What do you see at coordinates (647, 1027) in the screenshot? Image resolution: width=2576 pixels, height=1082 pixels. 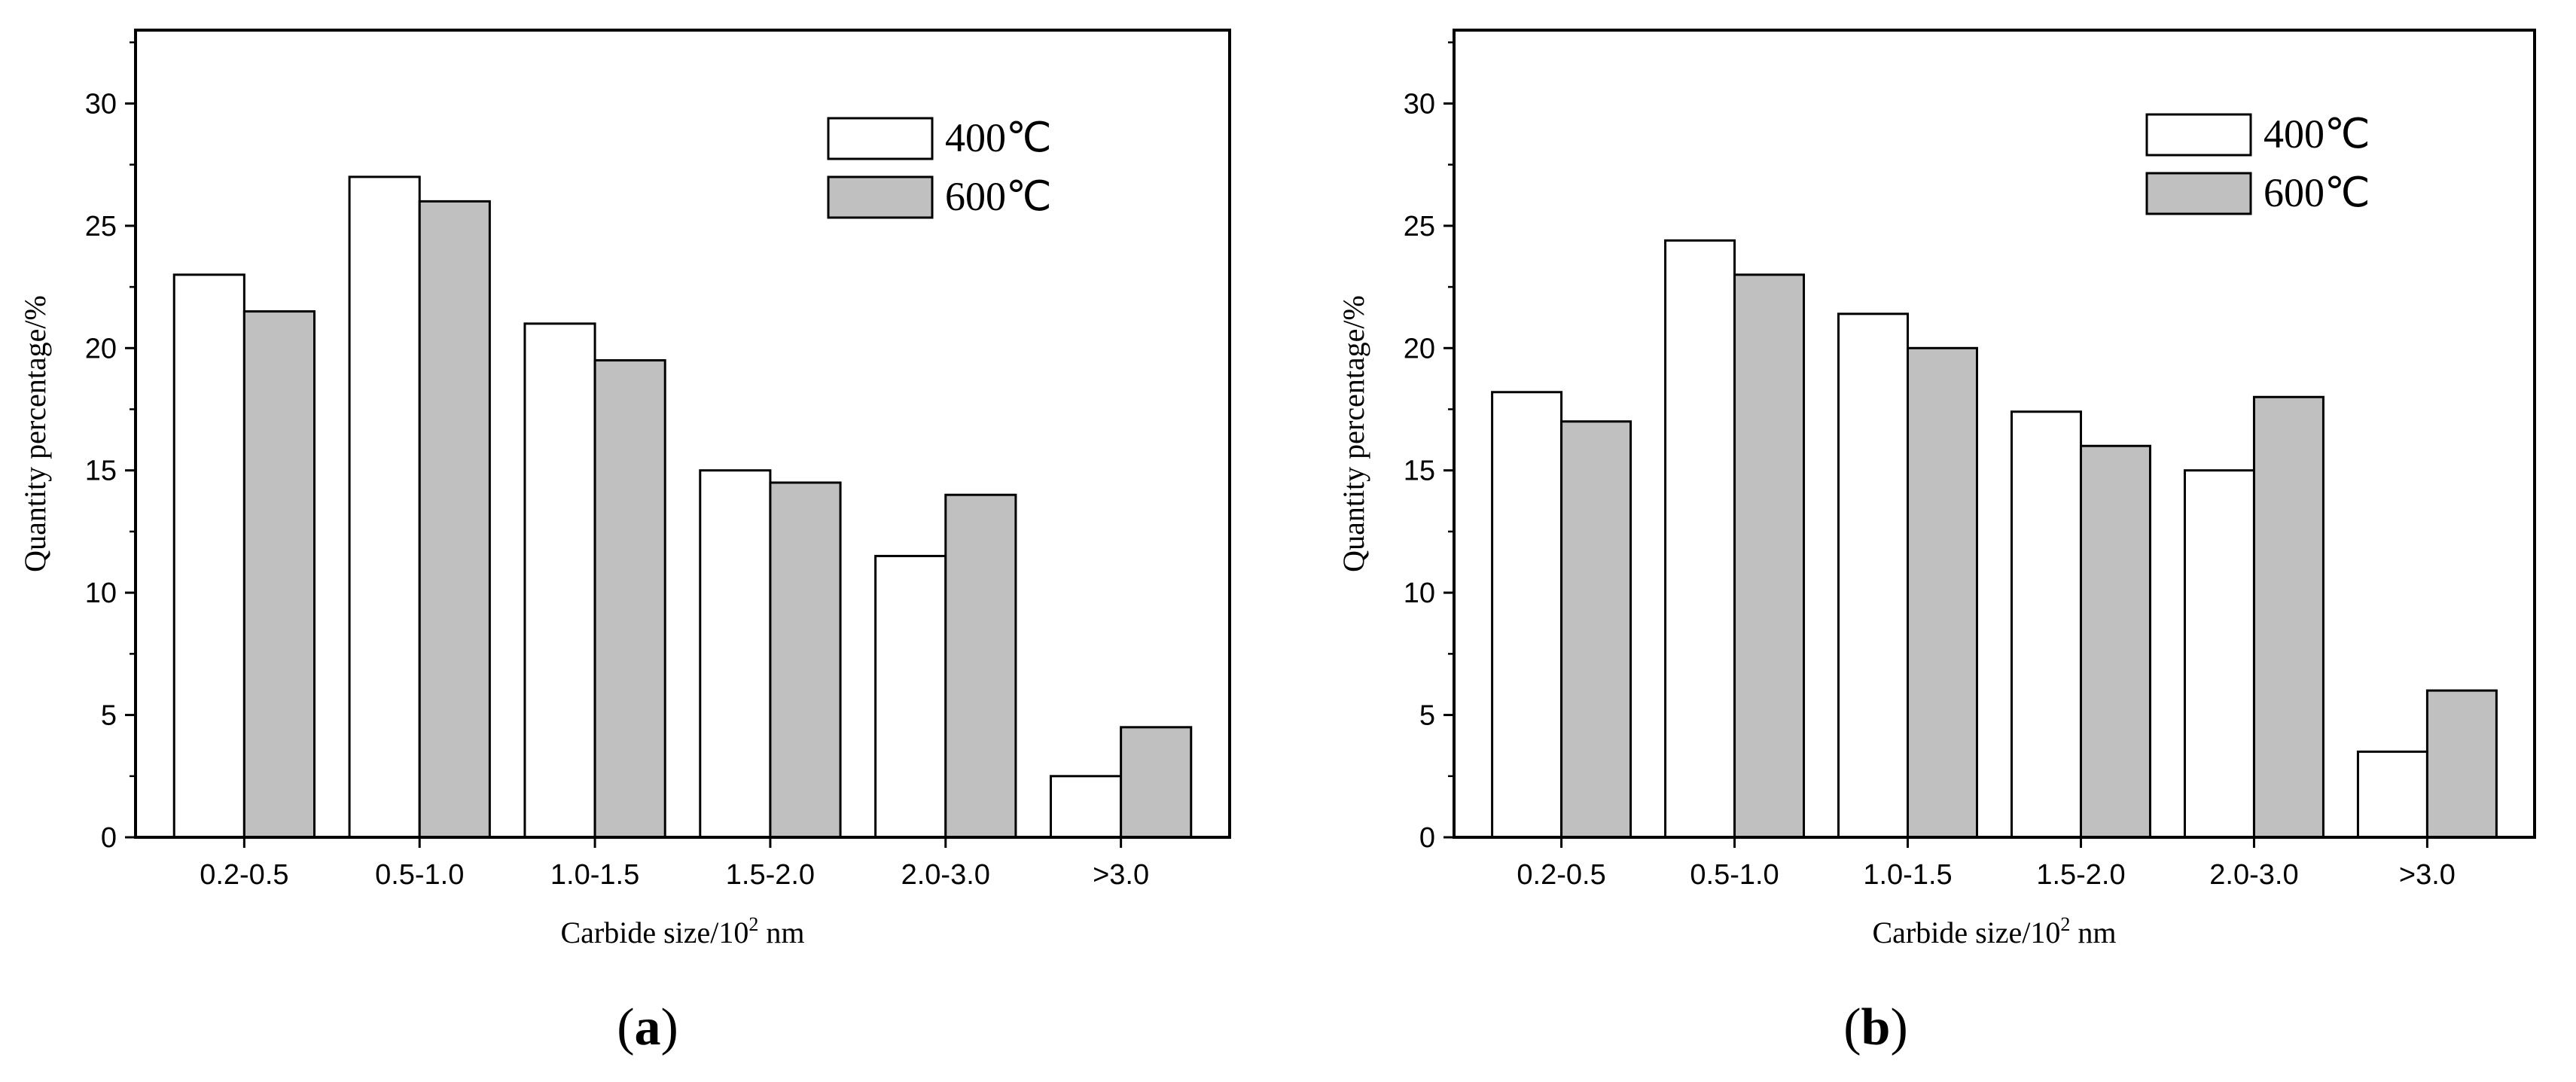 I see `panel-caption-a: (a)` at bounding box center [647, 1027].